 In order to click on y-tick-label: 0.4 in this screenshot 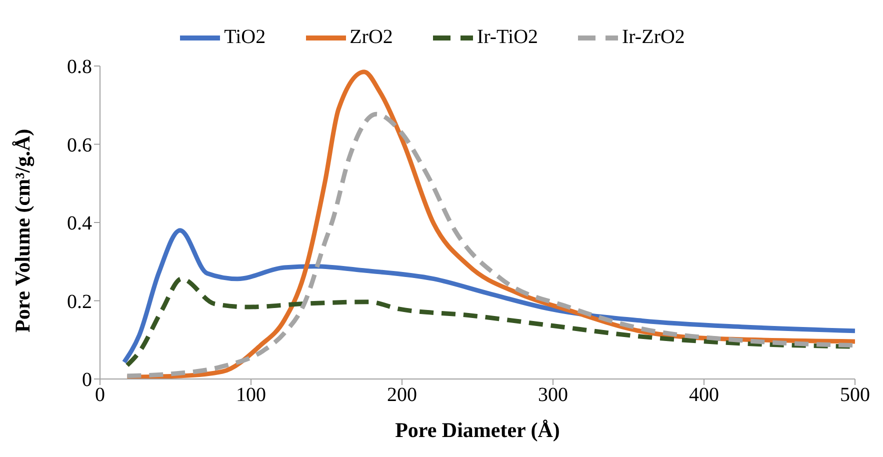, I will do `click(79, 223)`.